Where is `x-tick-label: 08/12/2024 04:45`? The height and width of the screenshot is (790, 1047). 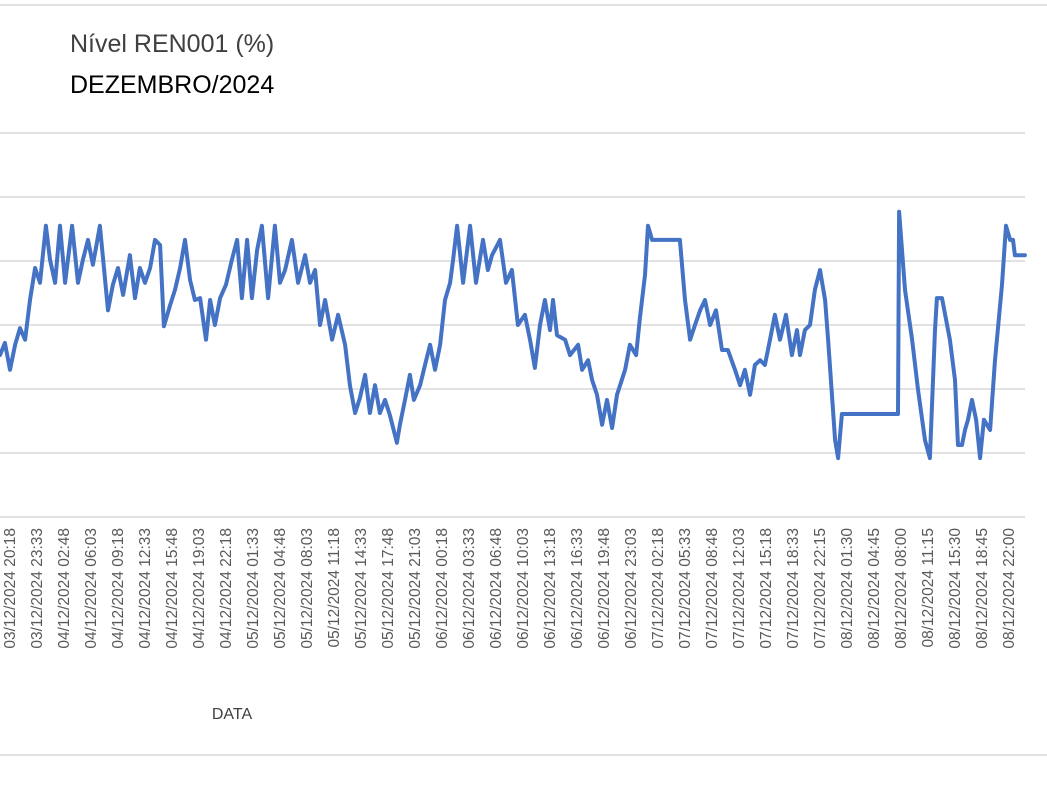
x-tick-label: 08/12/2024 04:45 is located at coordinates (874, 588).